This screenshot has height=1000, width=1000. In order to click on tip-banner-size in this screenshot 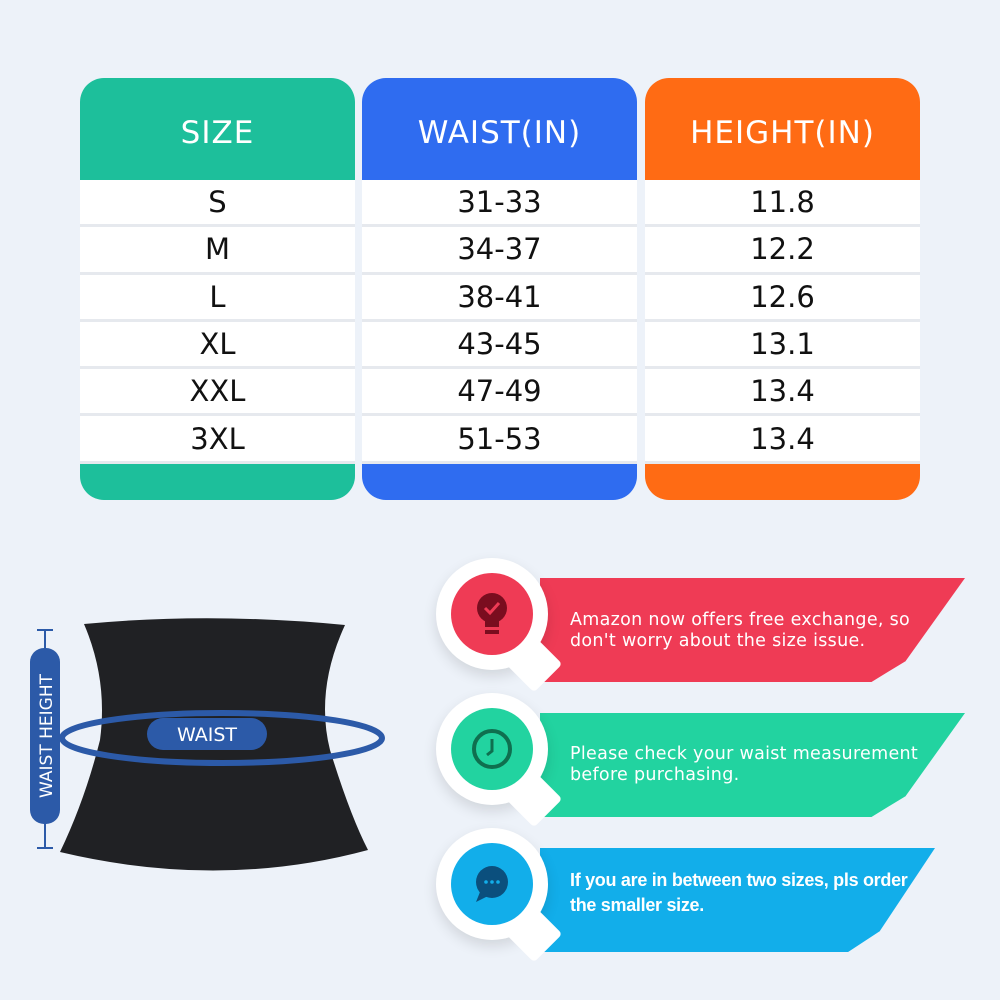, I will do `click(737, 900)`.